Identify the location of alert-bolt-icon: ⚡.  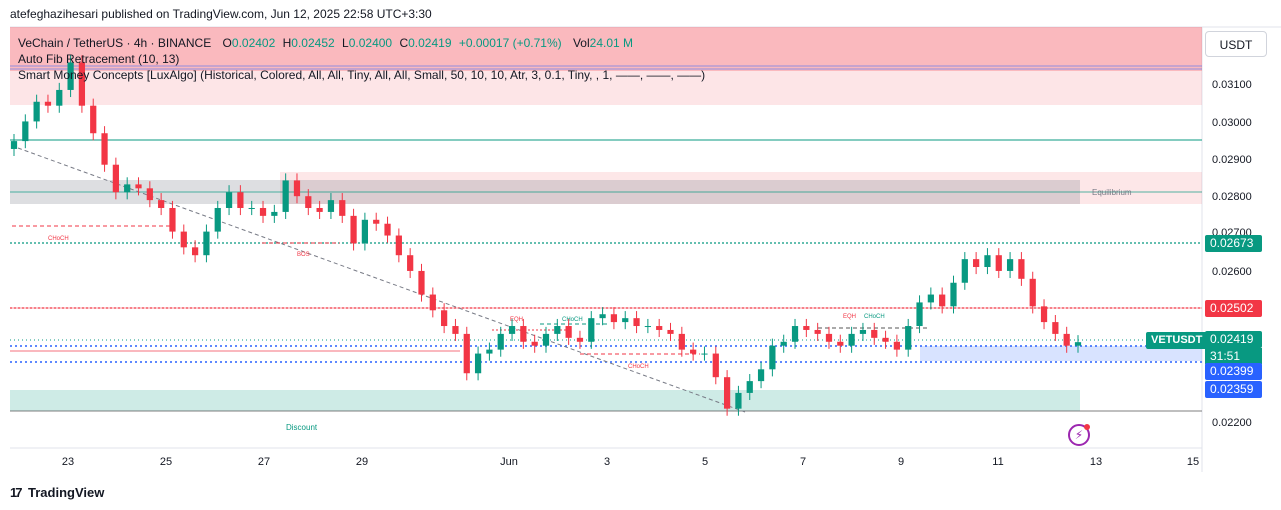
(1079, 435).